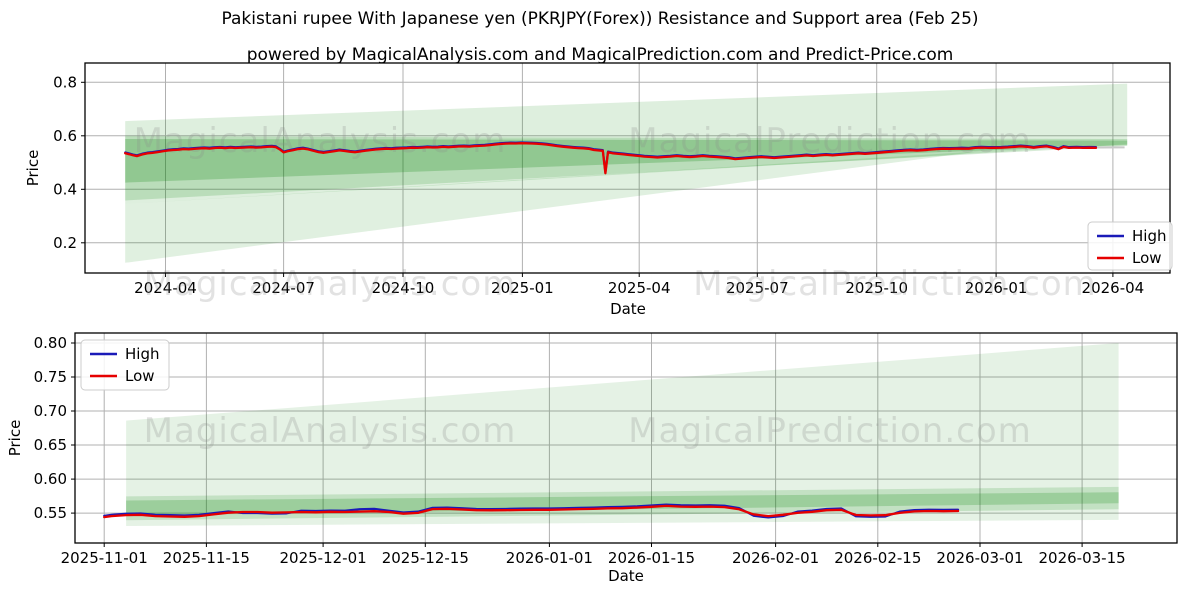  Describe the element at coordinates (65, 136) in the screenshot. I see `y-tick-label: 0.6` at that location.